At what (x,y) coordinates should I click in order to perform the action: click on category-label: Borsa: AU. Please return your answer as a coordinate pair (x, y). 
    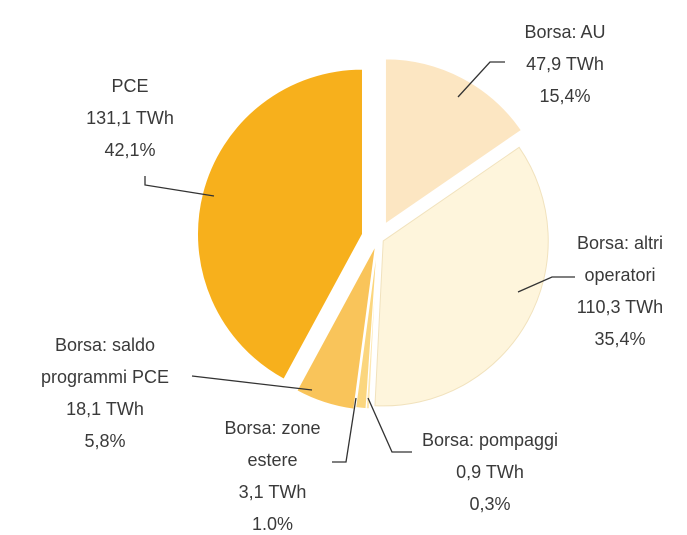
    Looking at the image, I should click on (565, 32).